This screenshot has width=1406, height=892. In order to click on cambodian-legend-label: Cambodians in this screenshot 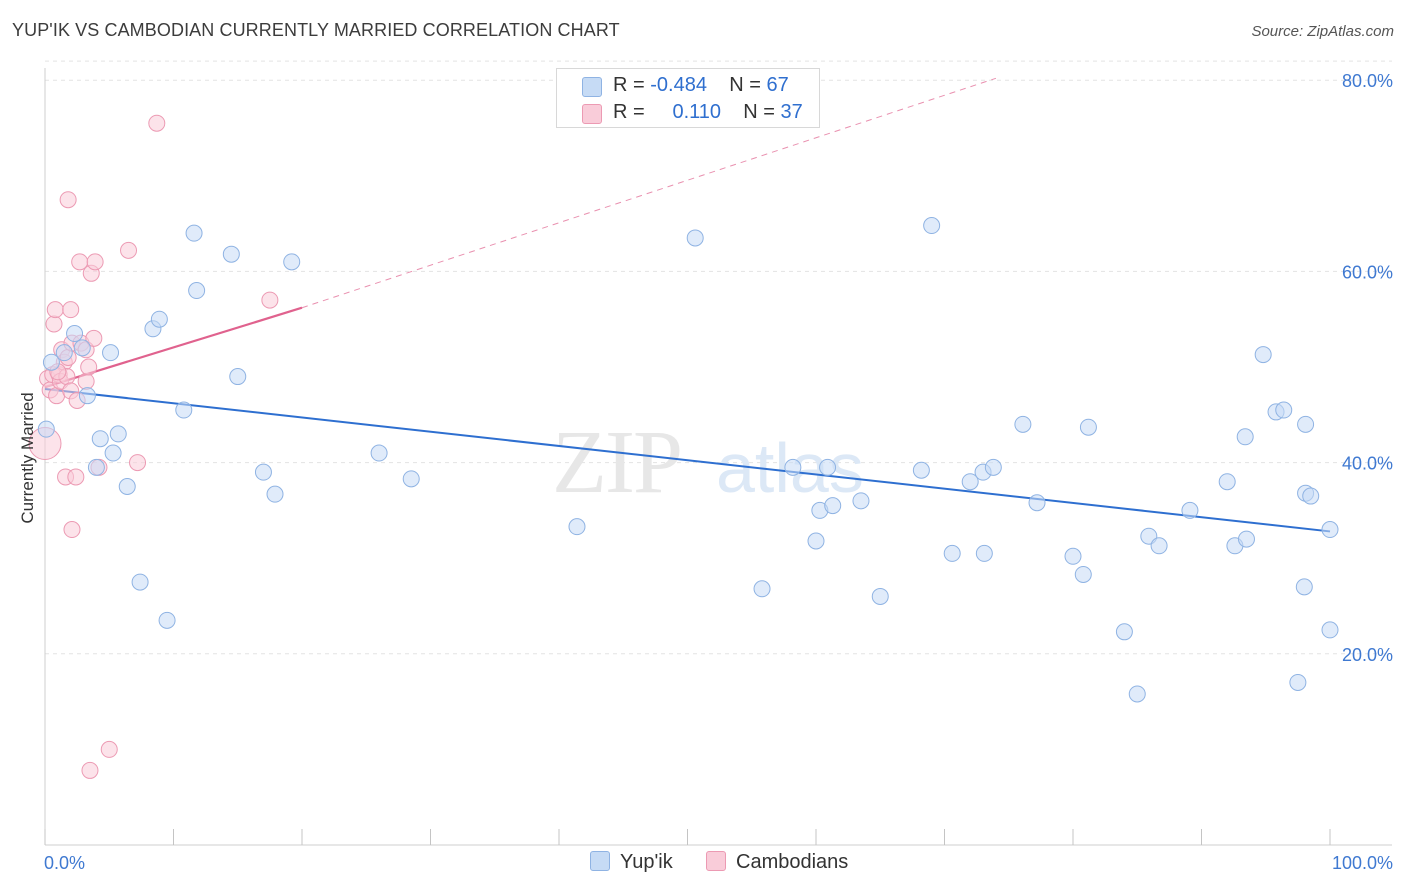, I will do `click(792, 862)`.